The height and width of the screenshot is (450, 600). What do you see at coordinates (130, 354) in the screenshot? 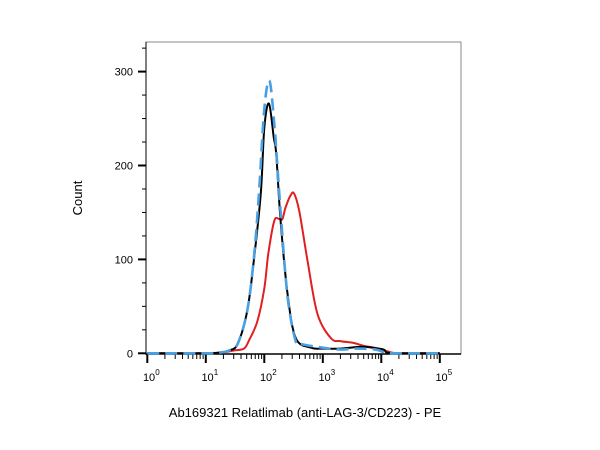
I see `y-tick-label: 0` at bounding box center [130, 354].